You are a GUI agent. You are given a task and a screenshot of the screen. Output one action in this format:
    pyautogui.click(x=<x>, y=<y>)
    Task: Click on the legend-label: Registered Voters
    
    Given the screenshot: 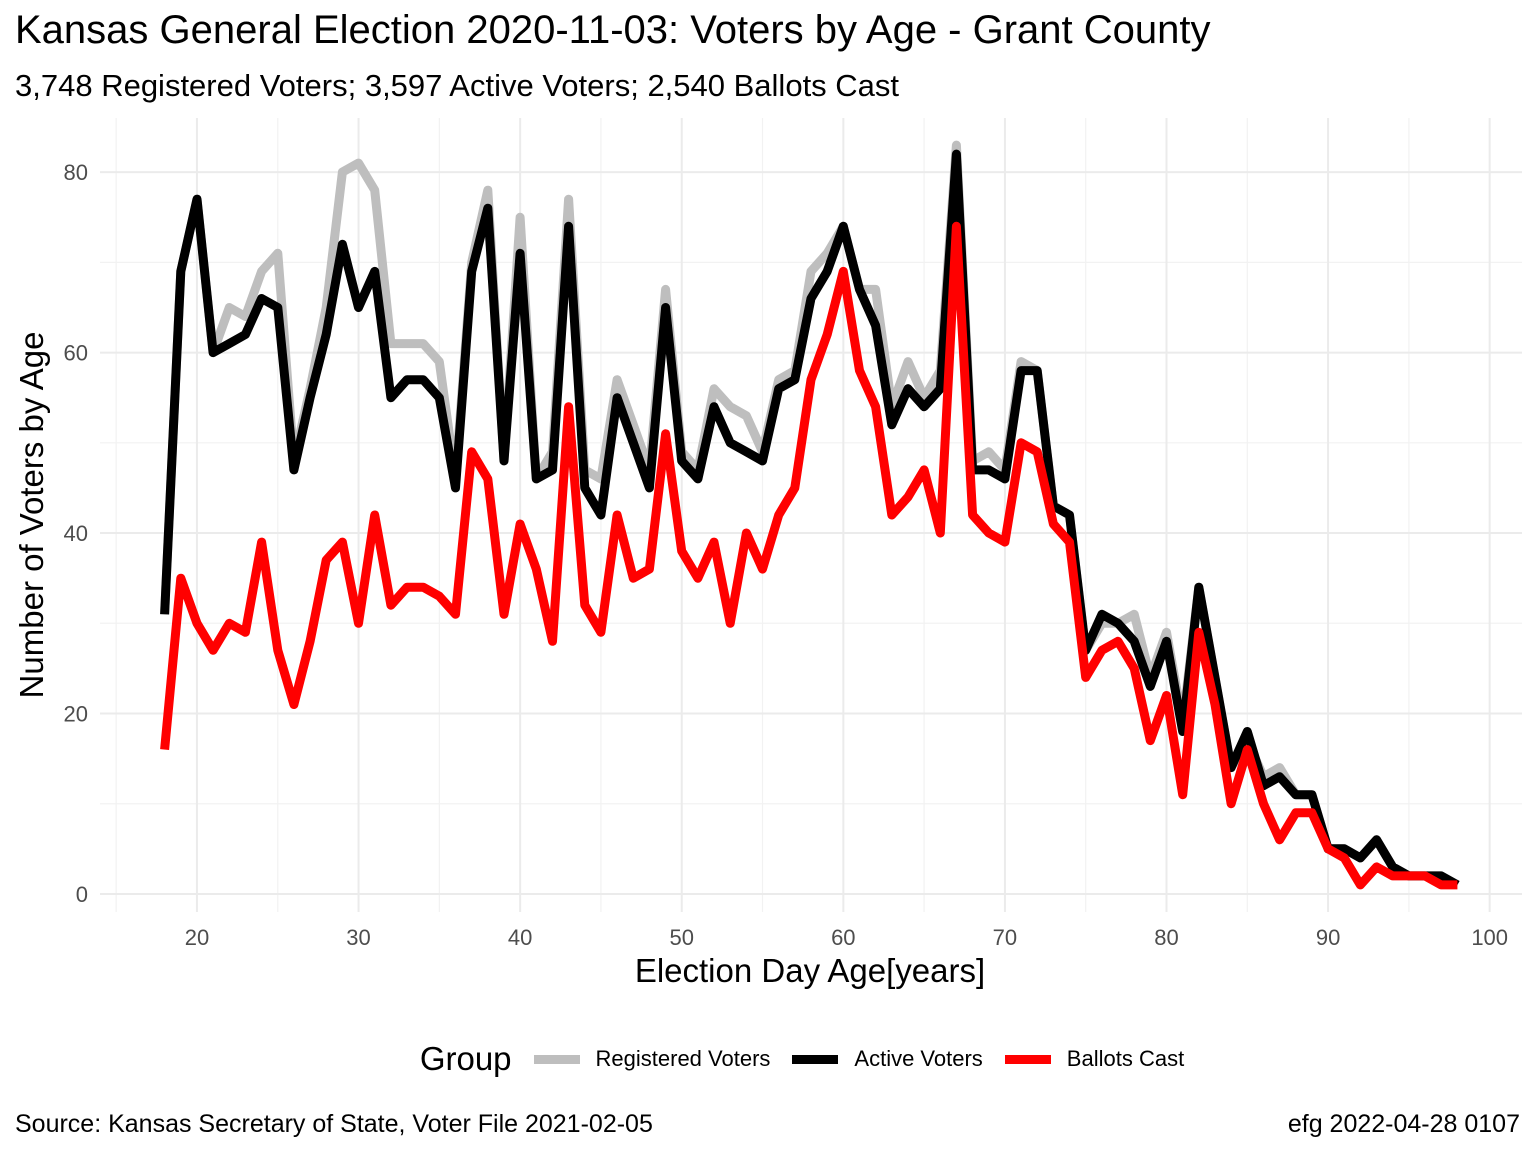 What is the action you would take?
    pyautogui.click(x=683, y=1058)
    